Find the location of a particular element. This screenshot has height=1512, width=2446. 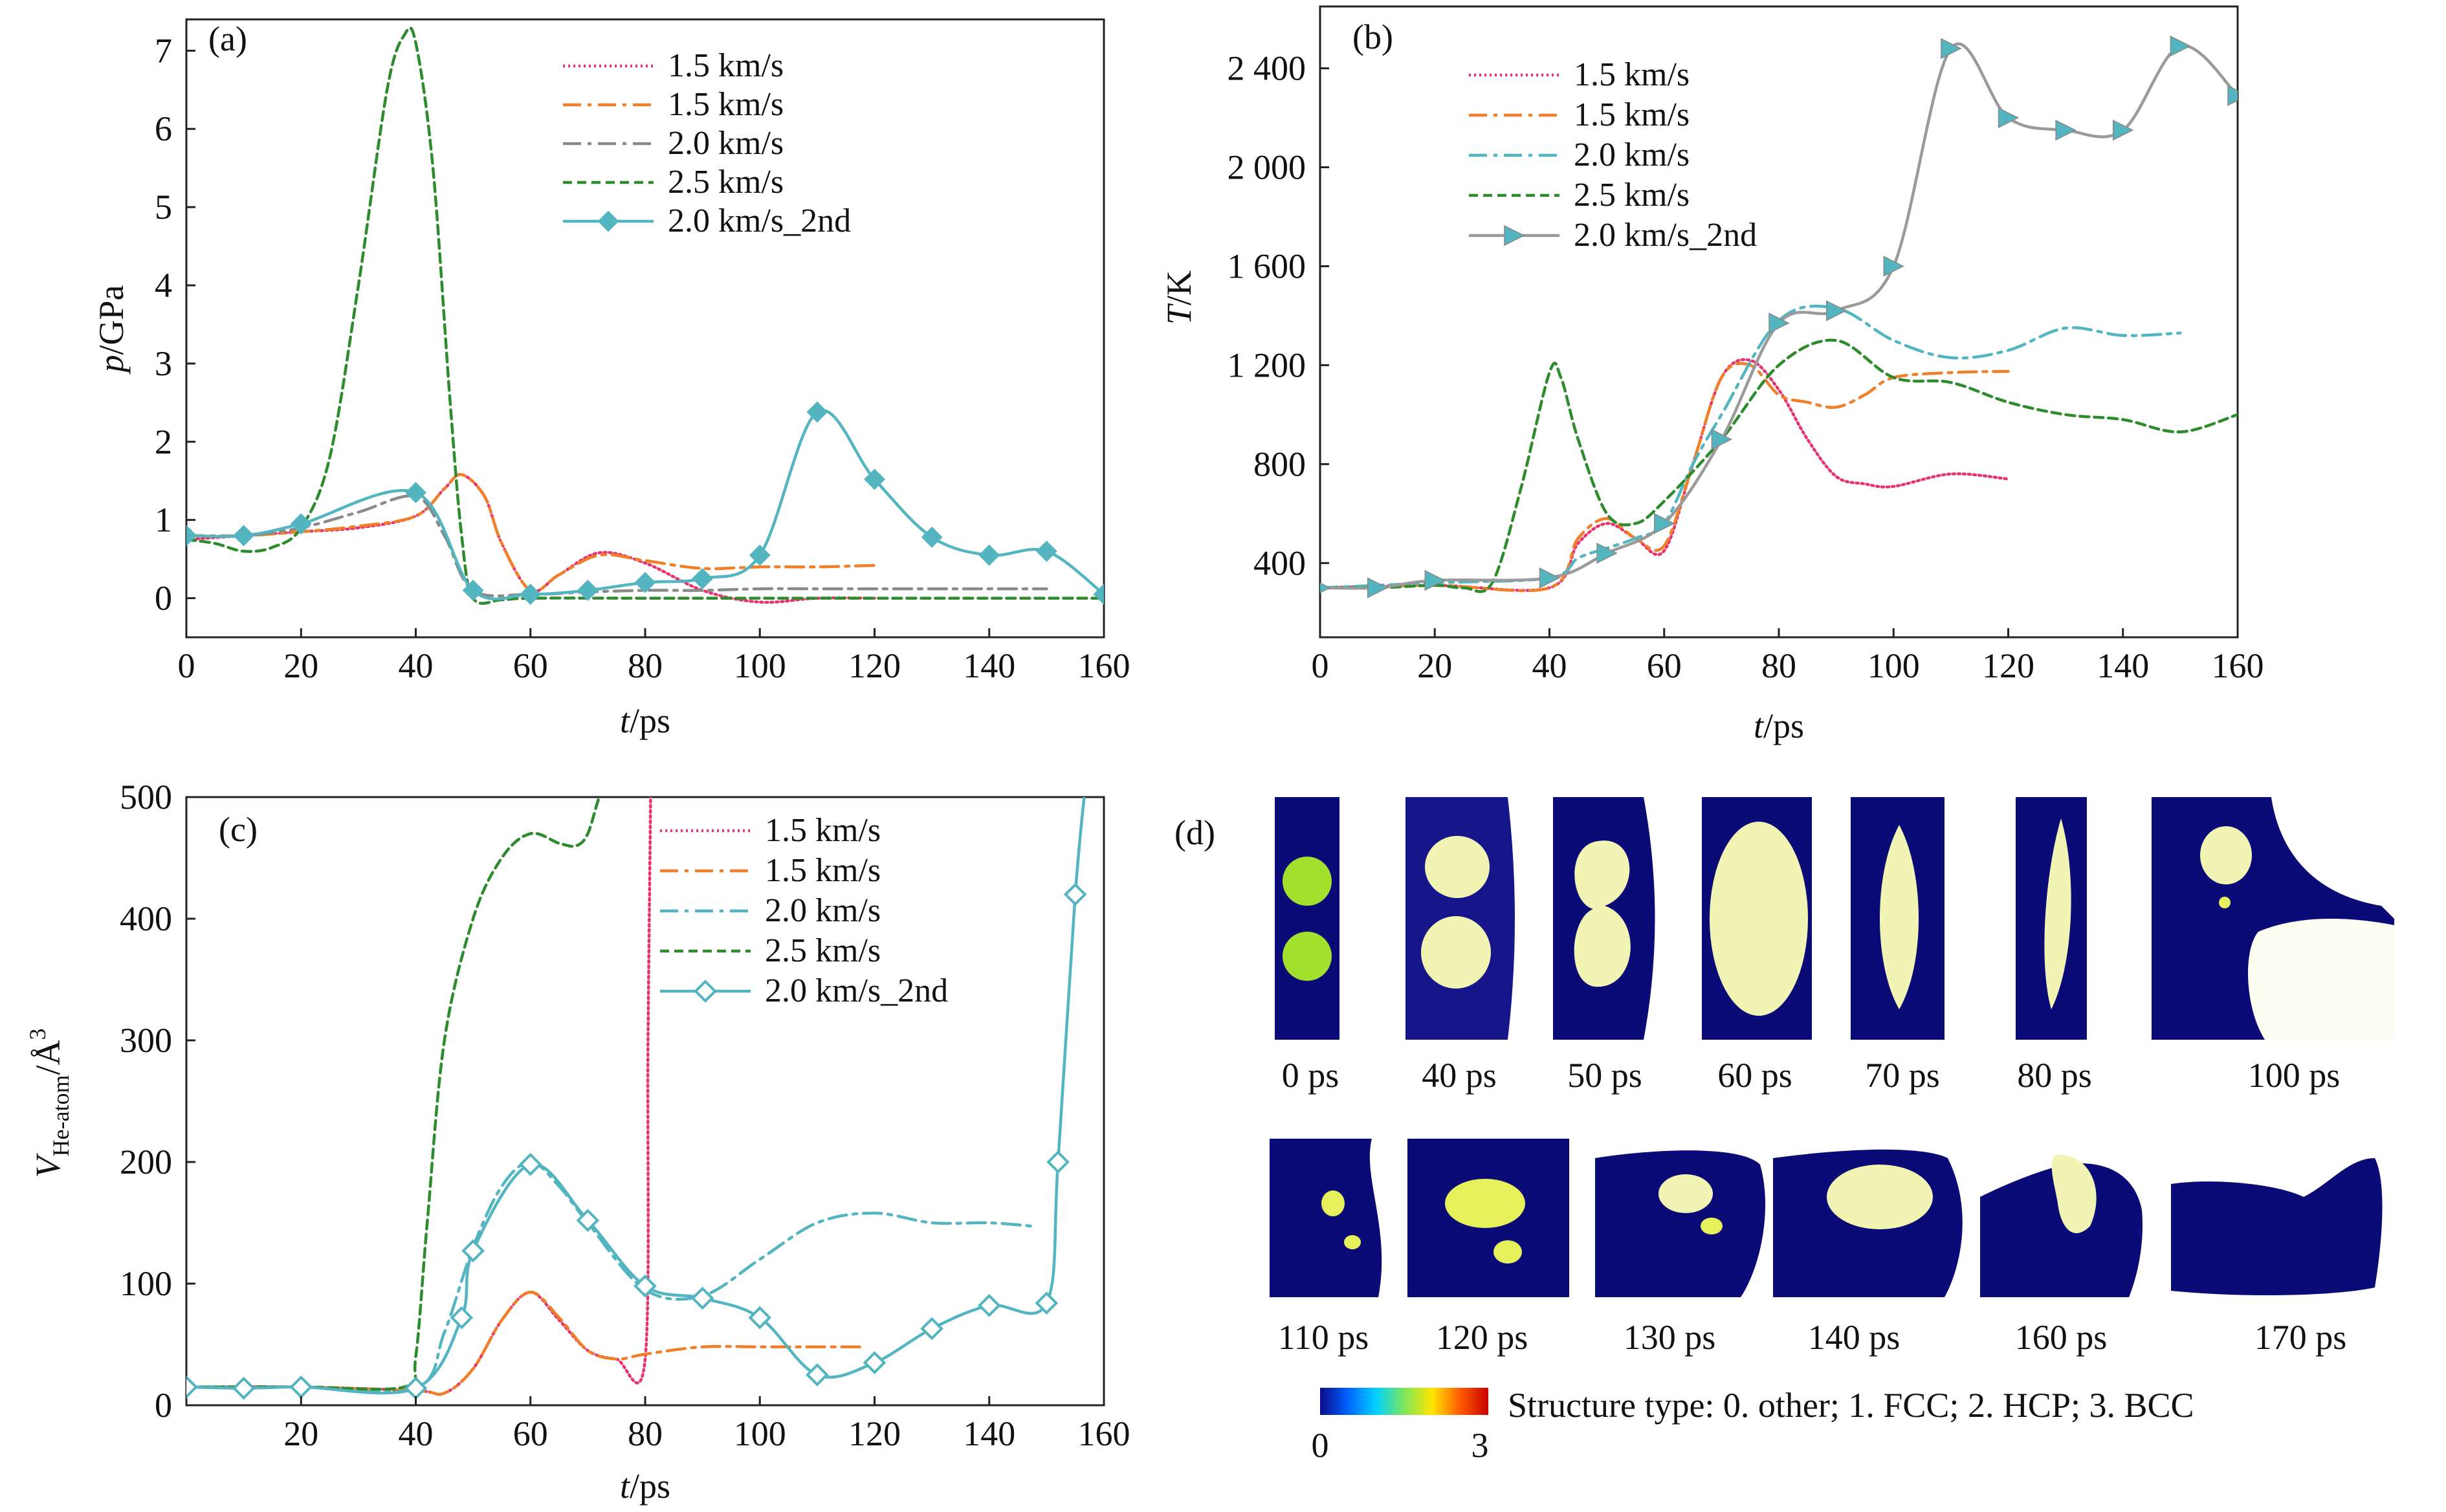

snapshot-label: 40 ps is located at coordinates (1459, 1075).